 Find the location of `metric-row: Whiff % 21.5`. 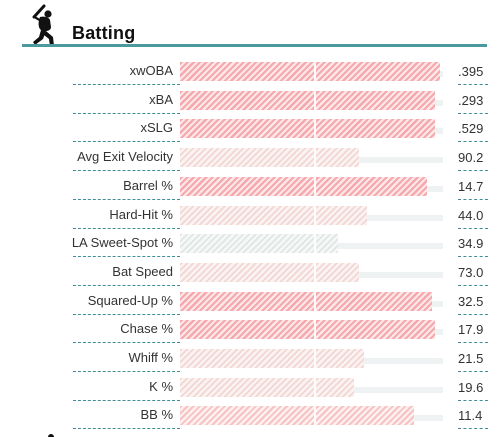

metric-row: Whiff % 21.5 is located at coordinates (251, 359).